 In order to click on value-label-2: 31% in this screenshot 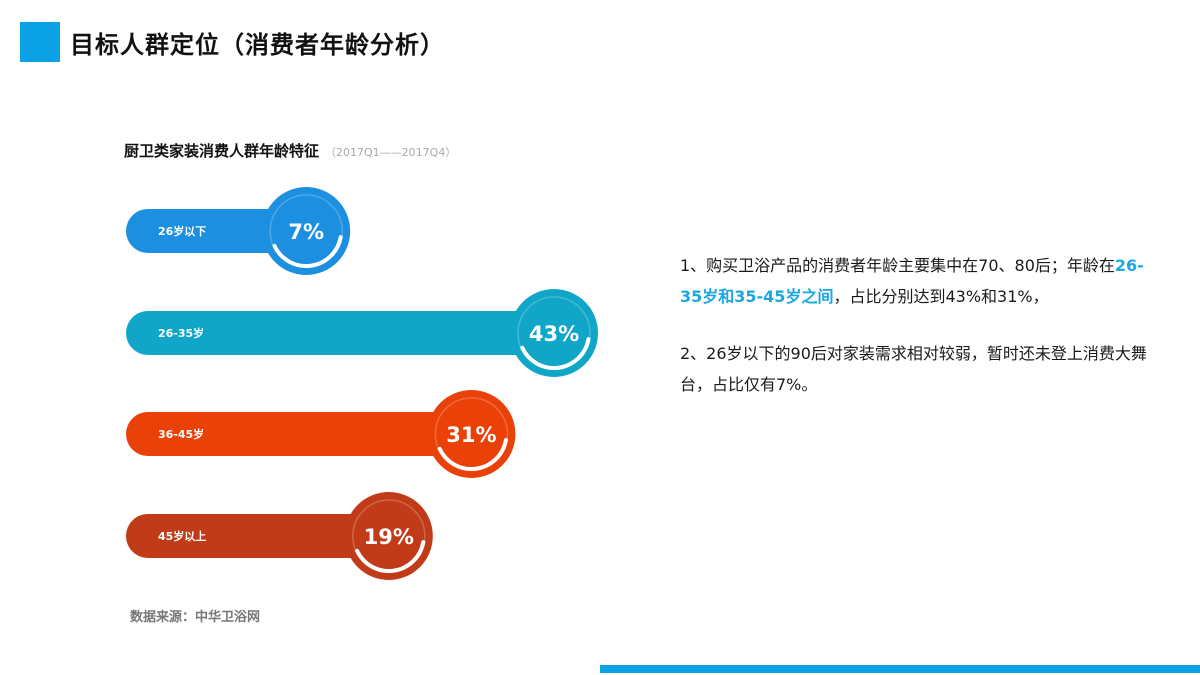, I will do `click(471, 435)`.